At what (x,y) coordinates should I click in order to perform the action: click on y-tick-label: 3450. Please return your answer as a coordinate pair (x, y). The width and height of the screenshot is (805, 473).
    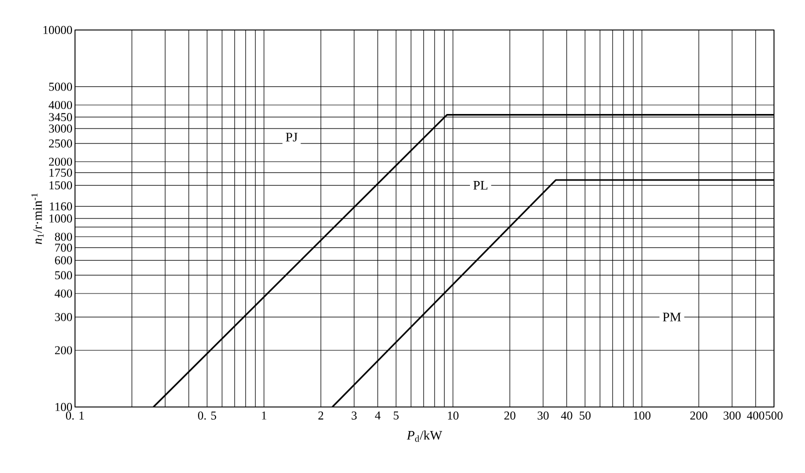
    Looking at the image, I should click on (60, 117).